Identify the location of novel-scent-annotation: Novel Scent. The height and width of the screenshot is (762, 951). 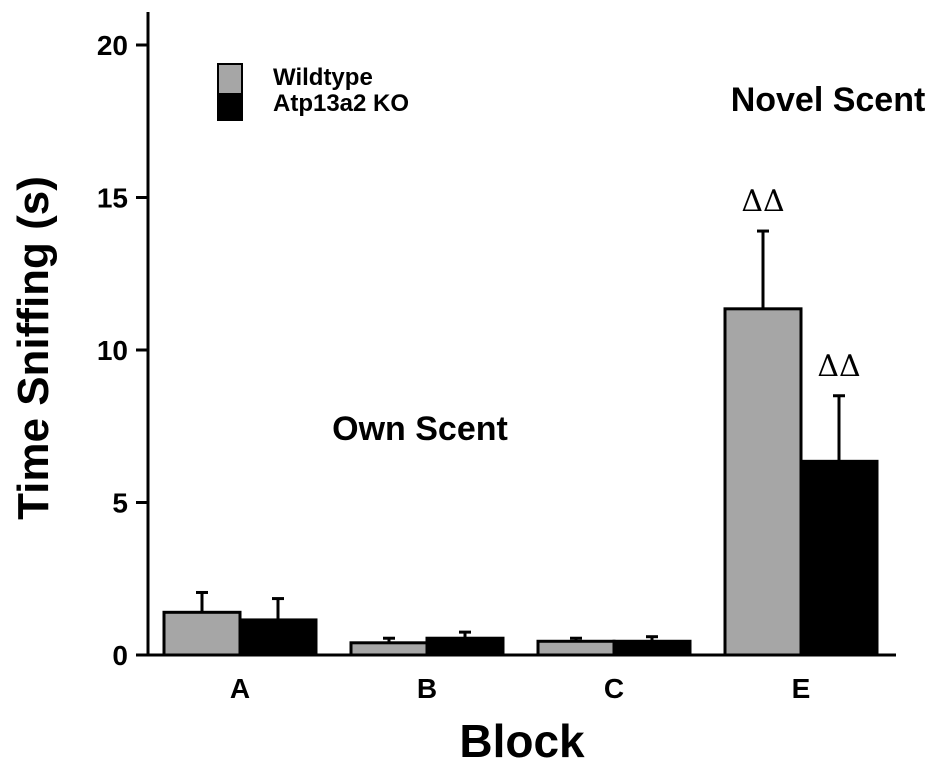
(828, 100).